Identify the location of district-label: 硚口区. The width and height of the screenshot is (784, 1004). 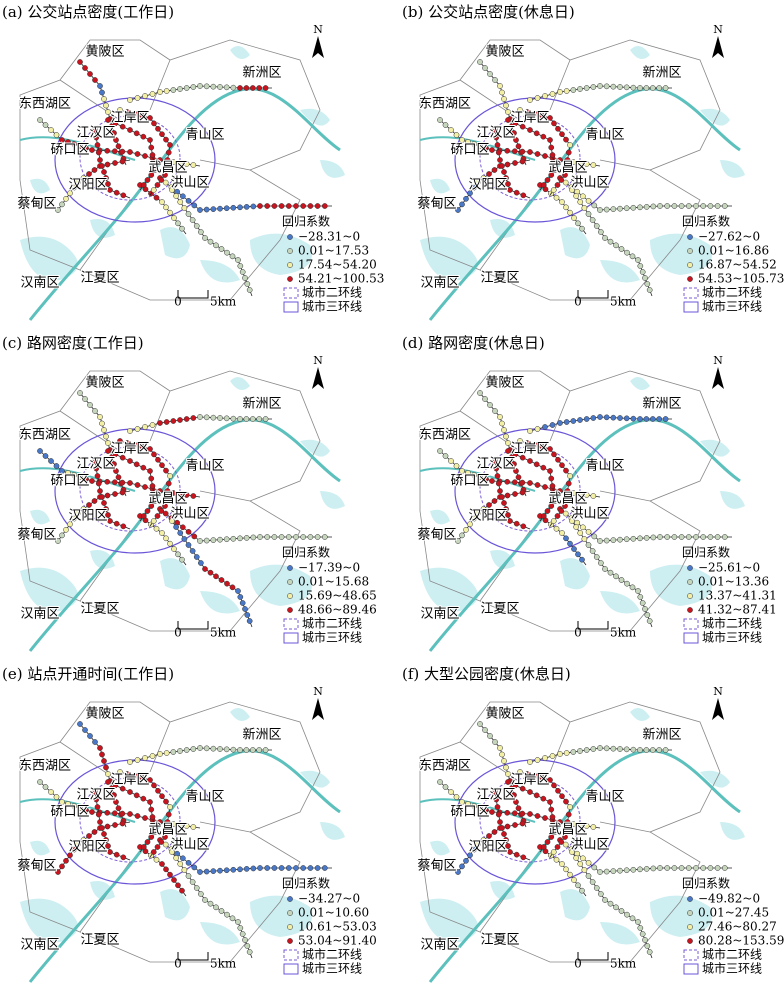
(69, 481).